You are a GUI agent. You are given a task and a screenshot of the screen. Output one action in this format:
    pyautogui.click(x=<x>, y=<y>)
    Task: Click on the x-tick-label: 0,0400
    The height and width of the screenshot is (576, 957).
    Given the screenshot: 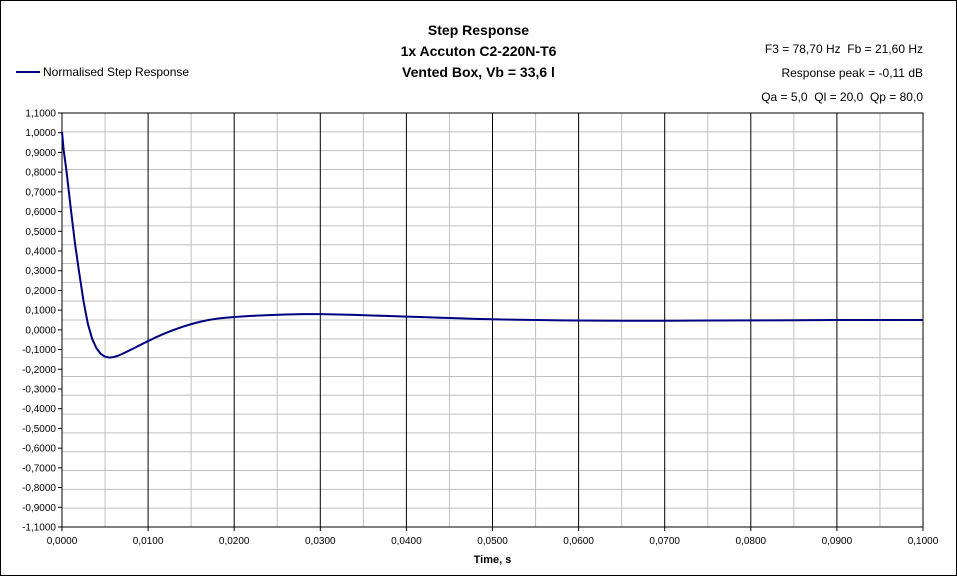 What is the action you would take?
    pyautogui.click(x=406, y=541)
    